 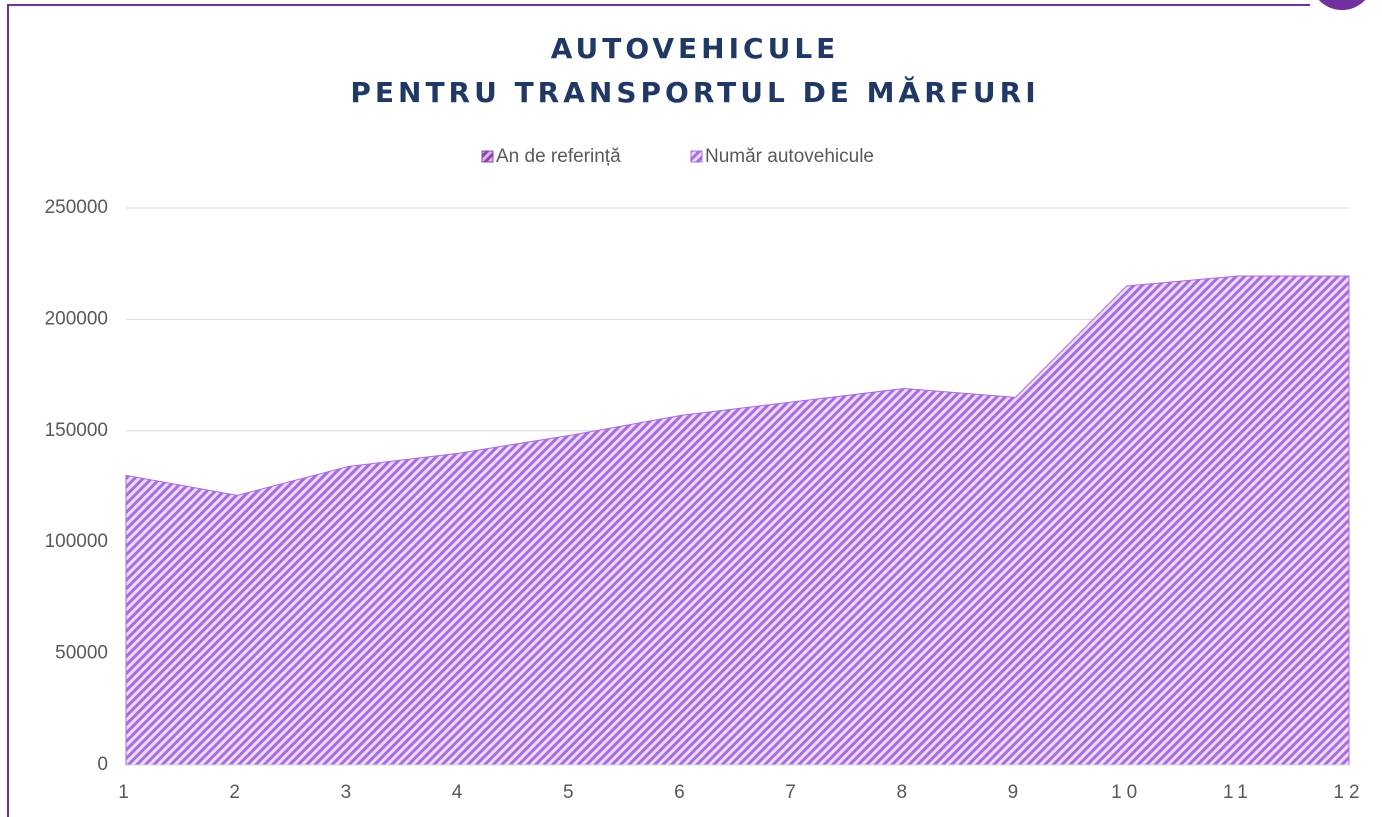 I want to click on y-tick-label: 200000, so click(x=76, y=318).